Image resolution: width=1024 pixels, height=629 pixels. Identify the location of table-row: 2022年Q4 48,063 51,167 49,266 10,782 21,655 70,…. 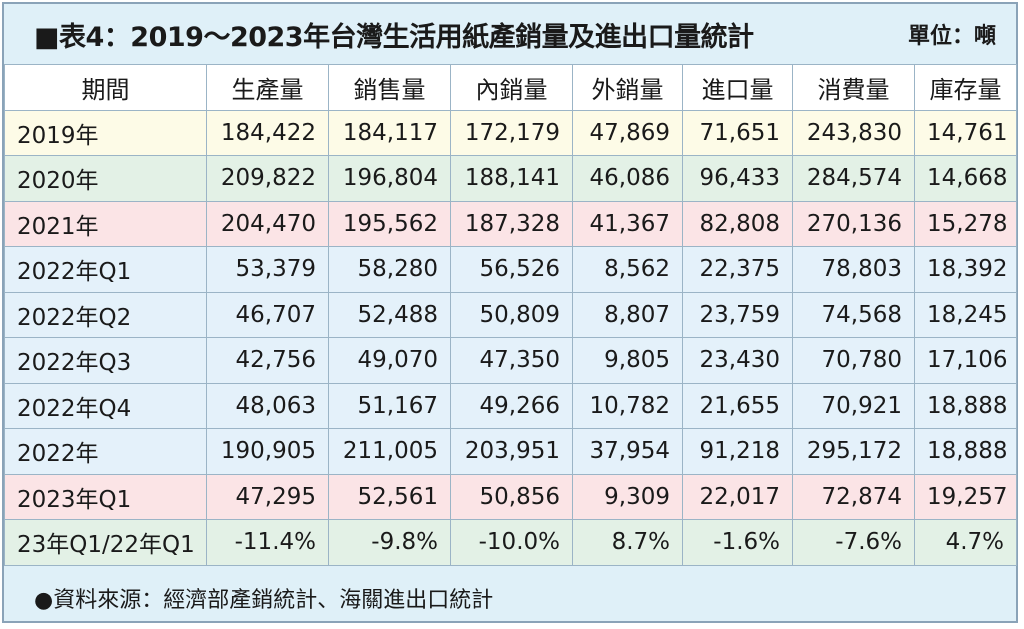
(510, 405).